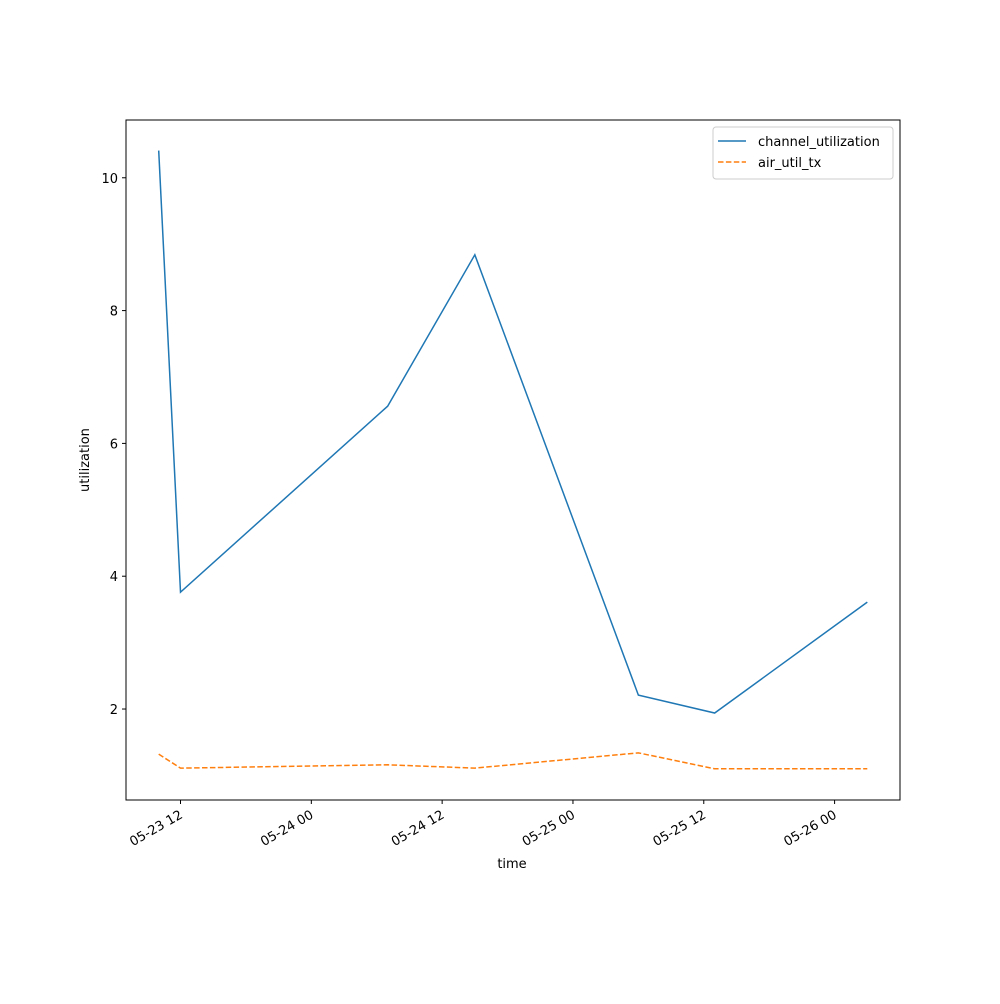 The image size is (1000, 1004). What do you see at coordinates (156, 829) in the screenshot?
I see `x-tick-label: 05-23 12` at bounding box center [156, 829].